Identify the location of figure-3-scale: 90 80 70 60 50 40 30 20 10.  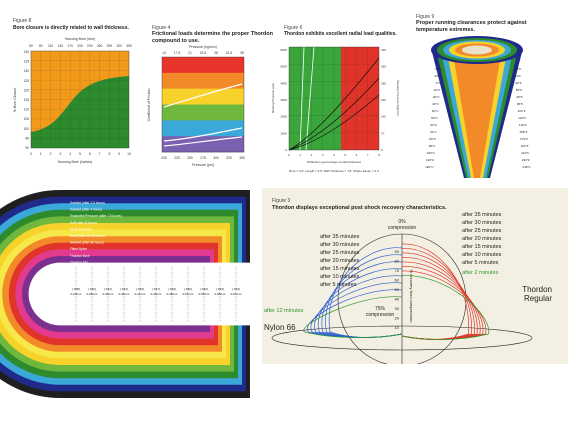
(397, 289).